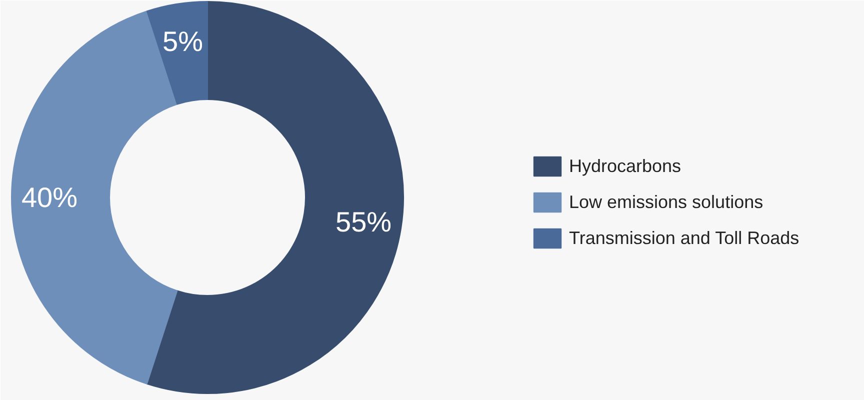 The width and height of the screenshot is (864, 400). What do you see at coordinates (183, 41) in the screenshot?
I see `data-label: 5%` at bounding box center [183, 41].